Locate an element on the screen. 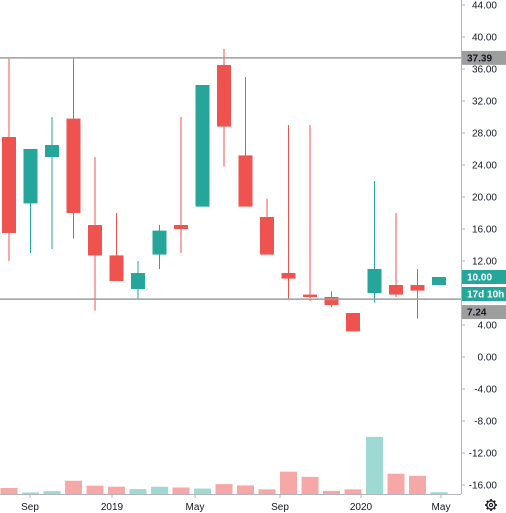 The width and height of the screenshot is (506, 513). last-price-tag: 10.00 is located at coordinates (479, 278).